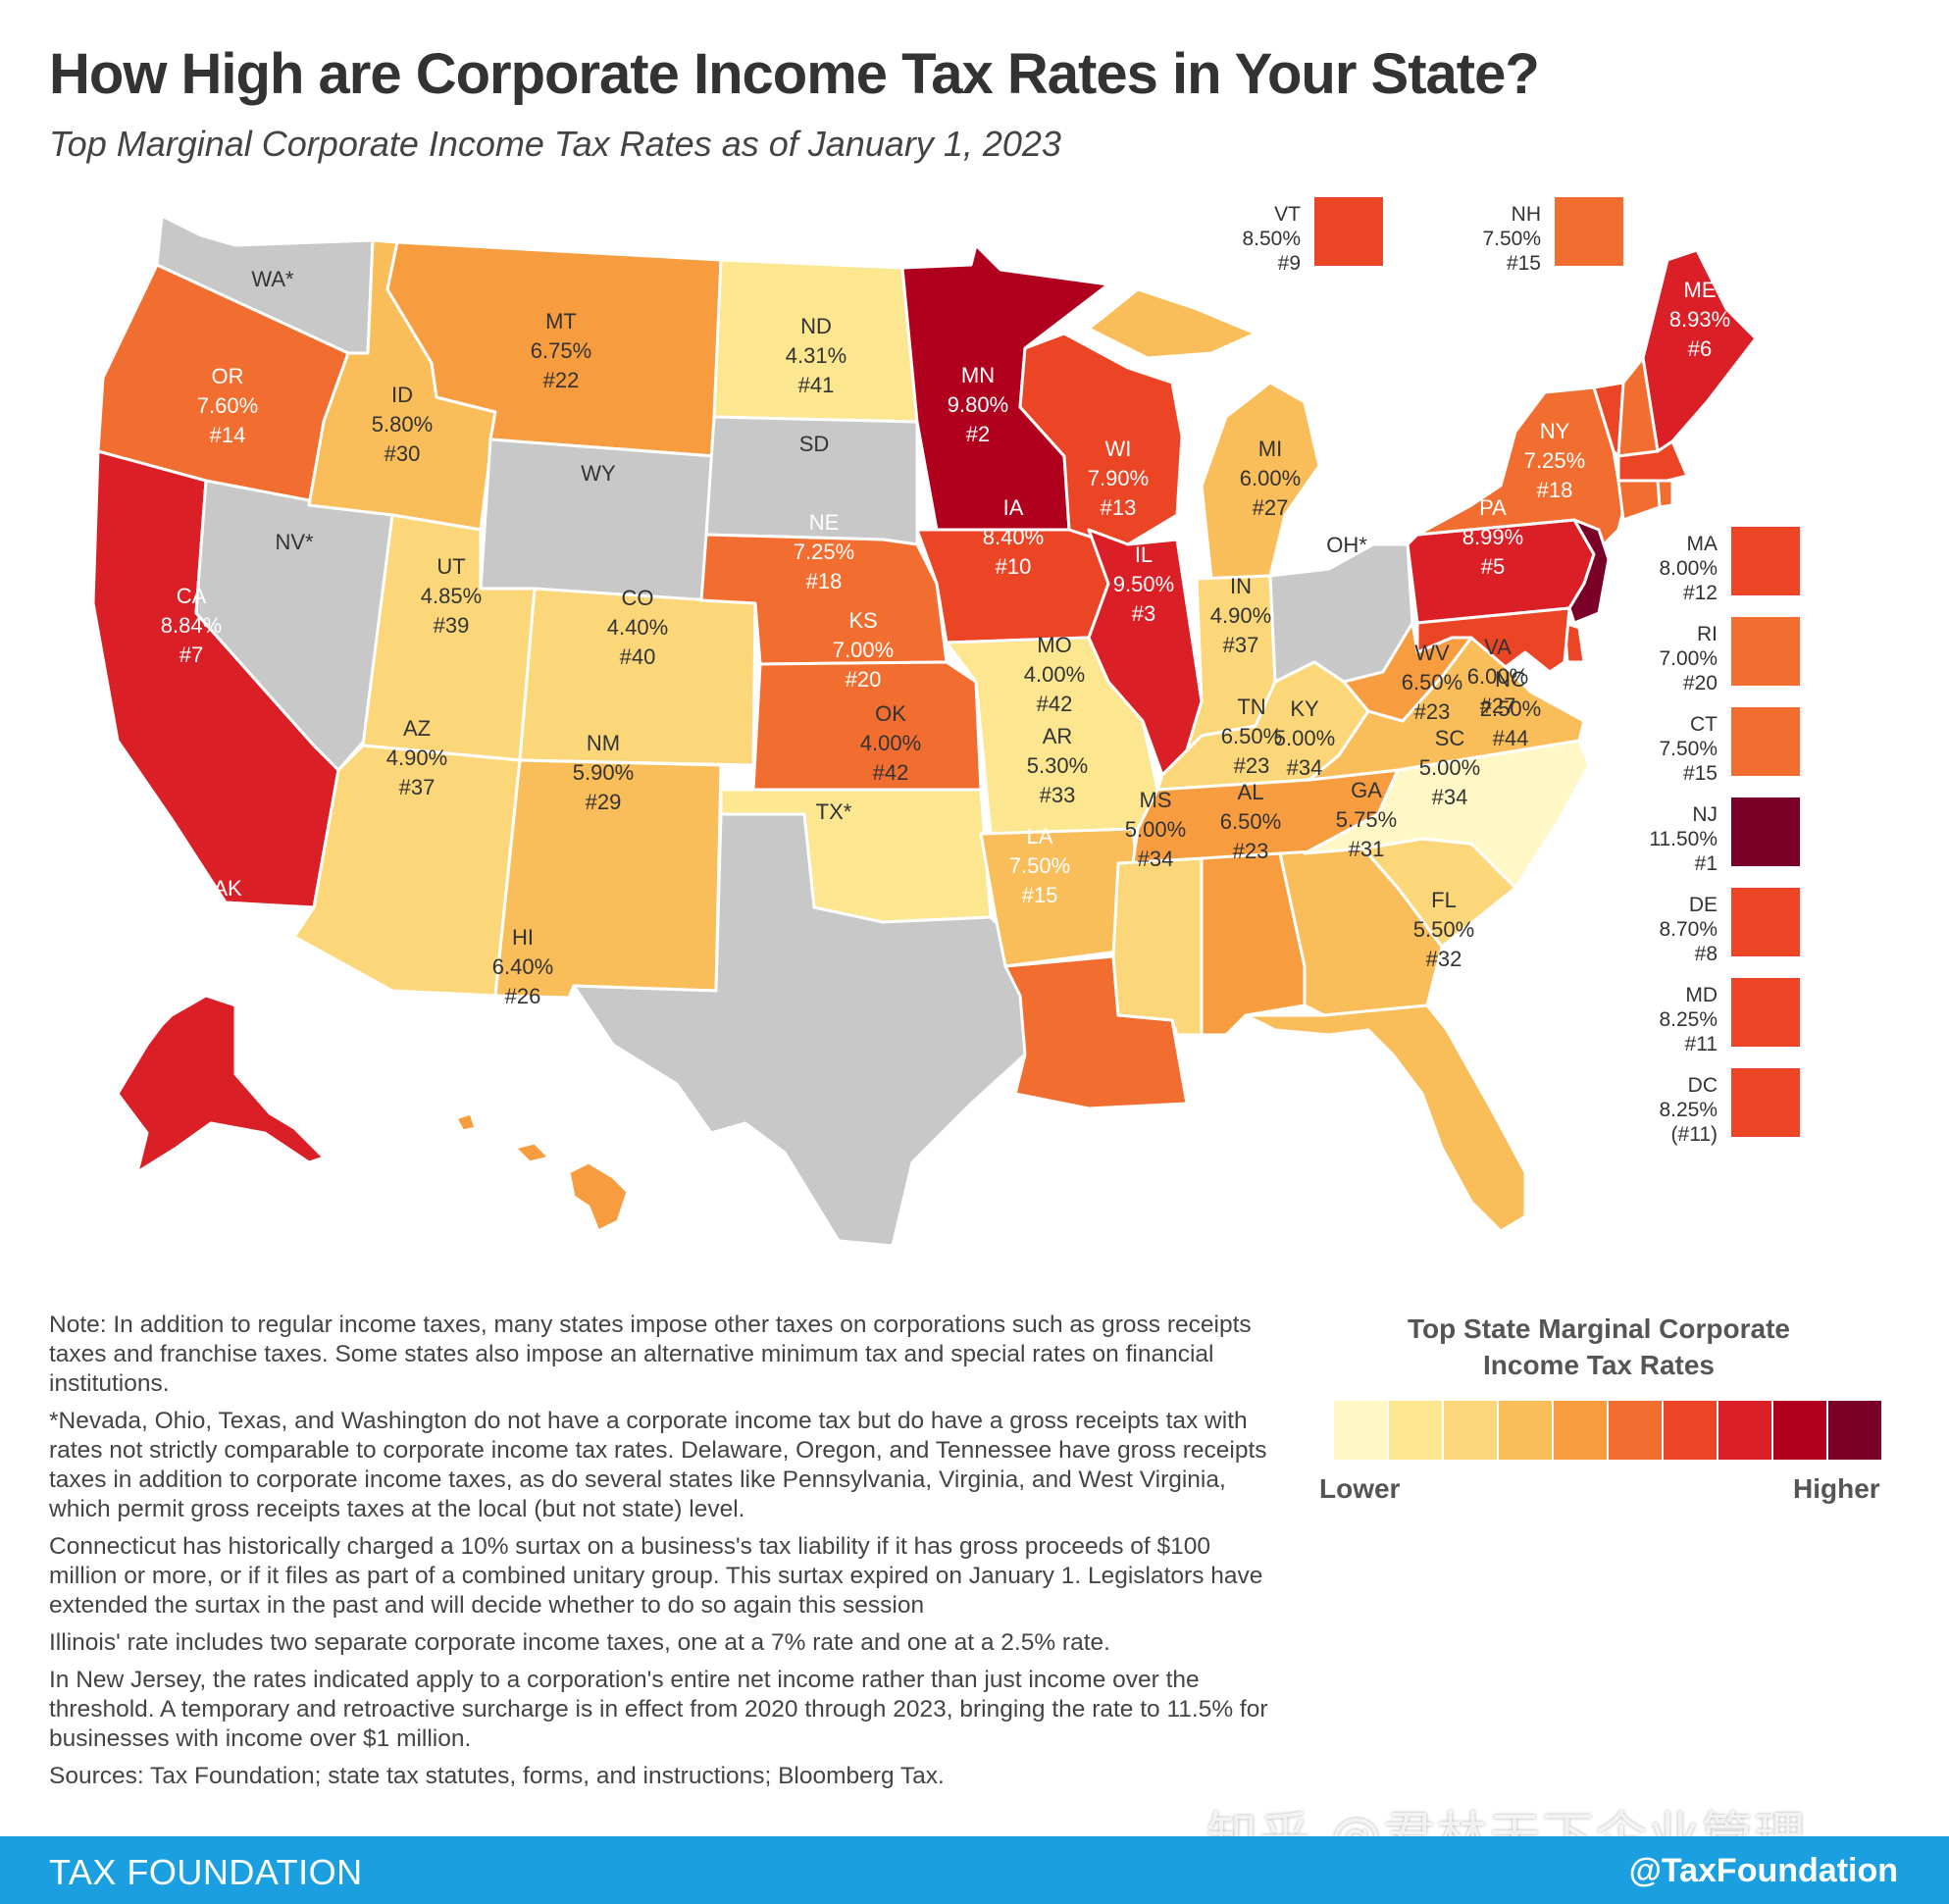 The width and height of the screenshot is (1949, 1904). I want to click on callout-md-rate: 8.25%, so click(1689, 1019).